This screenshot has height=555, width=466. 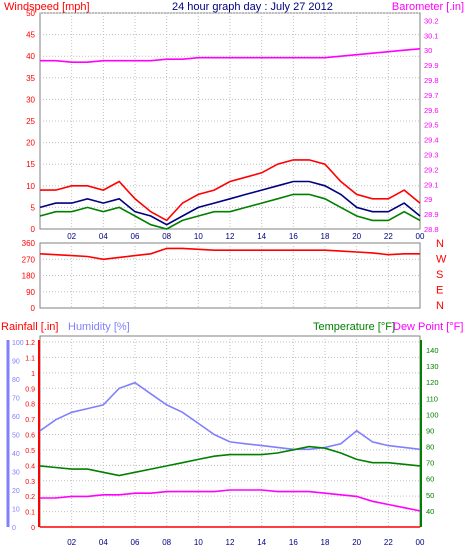 I want to click on rainfall-tick-label: 1.2, so click(x=30, y=343).